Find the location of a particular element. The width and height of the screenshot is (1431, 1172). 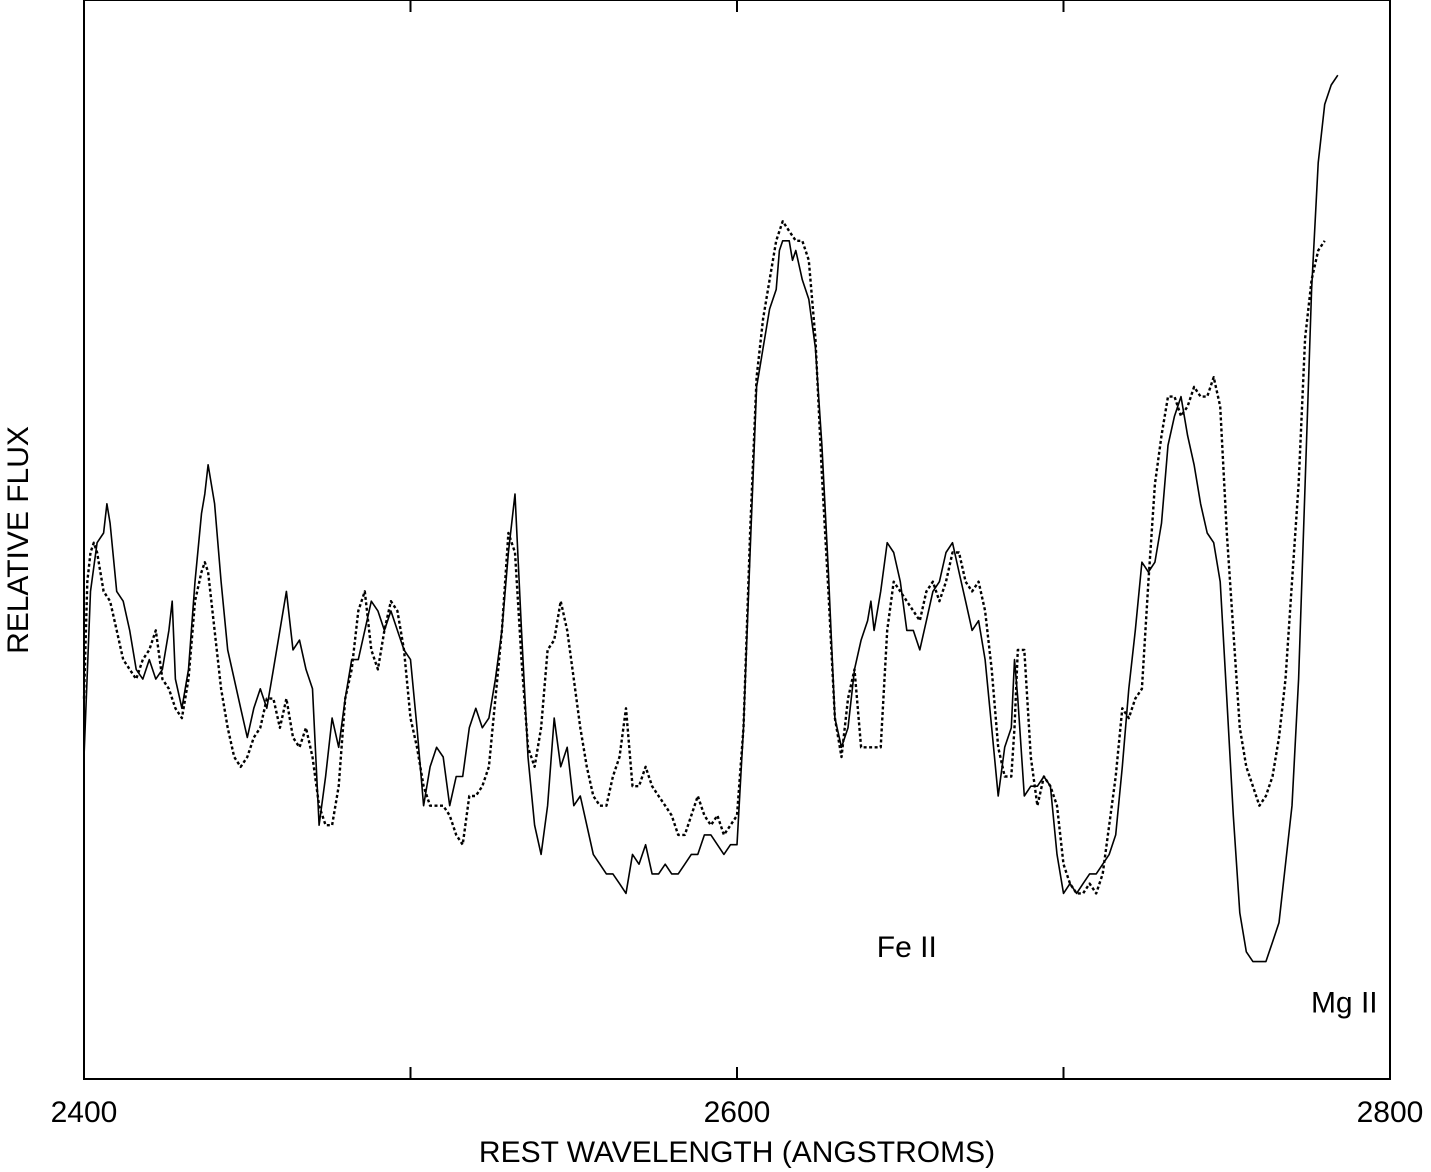

x-tick-label-2600: 2600 is located at coordinates (737, 1112).